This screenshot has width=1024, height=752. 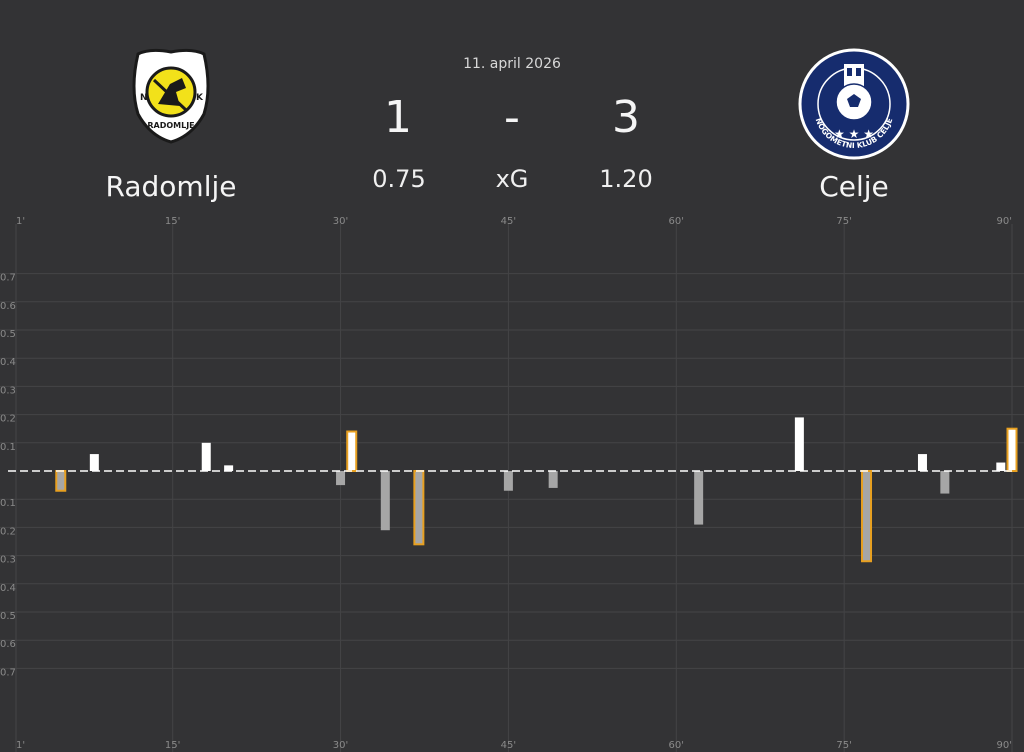 I want to click on away-team-name: Celje, so click(x=854, y=186).